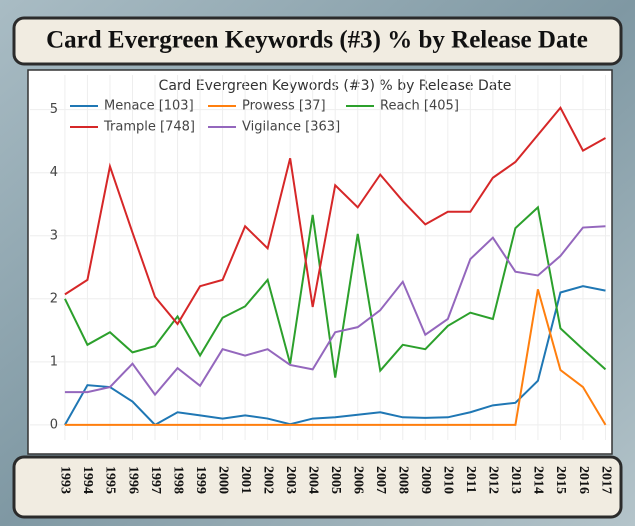 This screenshot has width=635, height=526. What do you see at coordinates (291, 127) in the screenshot?
I see `legend-label: Vigilance [363]` at bounding box center [291, 127].